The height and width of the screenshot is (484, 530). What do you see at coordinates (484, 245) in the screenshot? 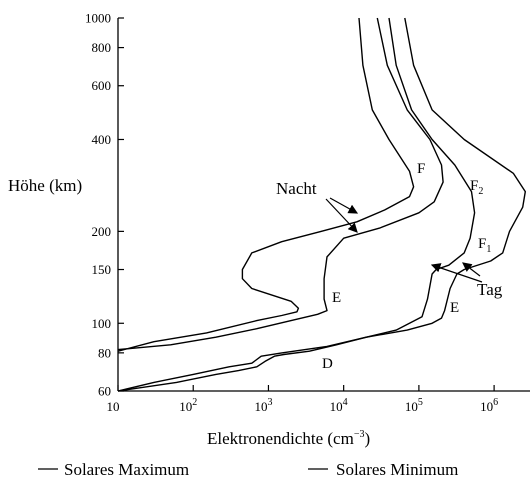
I see `curve-label-f1: F1` at bounding box center [484, 245].